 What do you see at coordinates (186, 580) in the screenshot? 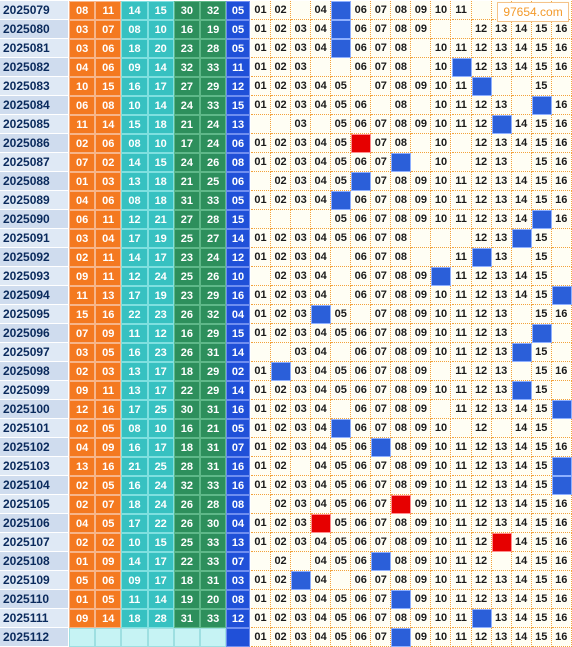
I see `red-ball: 18` at bounding box center [186, 580].